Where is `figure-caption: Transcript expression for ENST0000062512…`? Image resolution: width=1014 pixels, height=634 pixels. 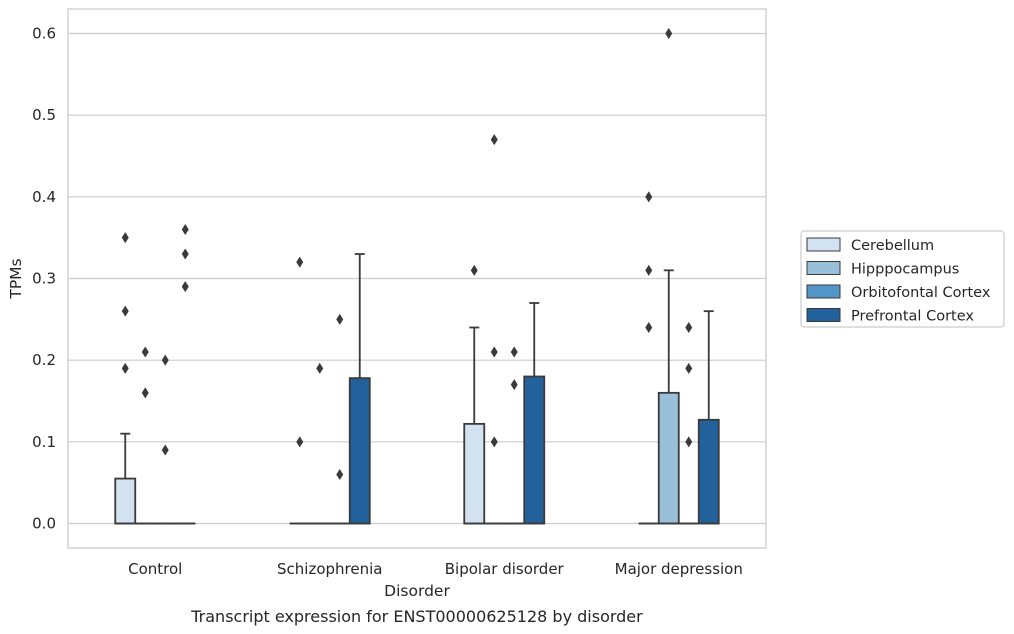 figure-caption: Transcript expression for ENST0000062512… is located at coordinates (416, 616).